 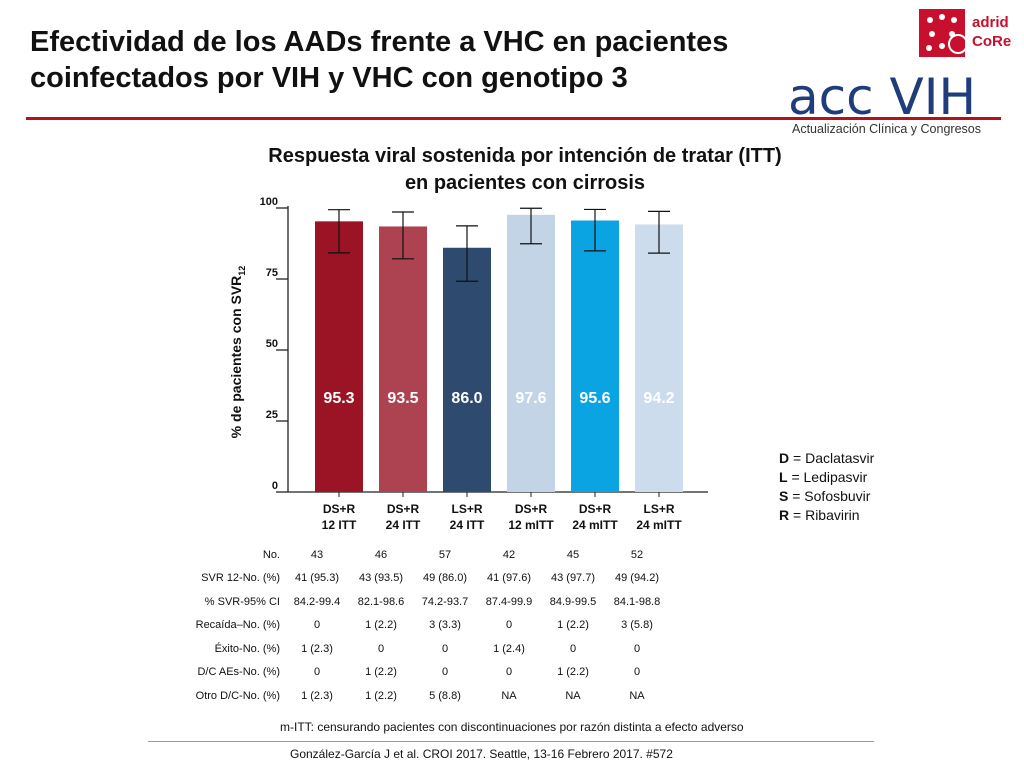 What do you see at coordinates (825, 496) in the screenshot?
I see `abbr-item: S = Sofosbuvir` at bounding box center [825, 496].